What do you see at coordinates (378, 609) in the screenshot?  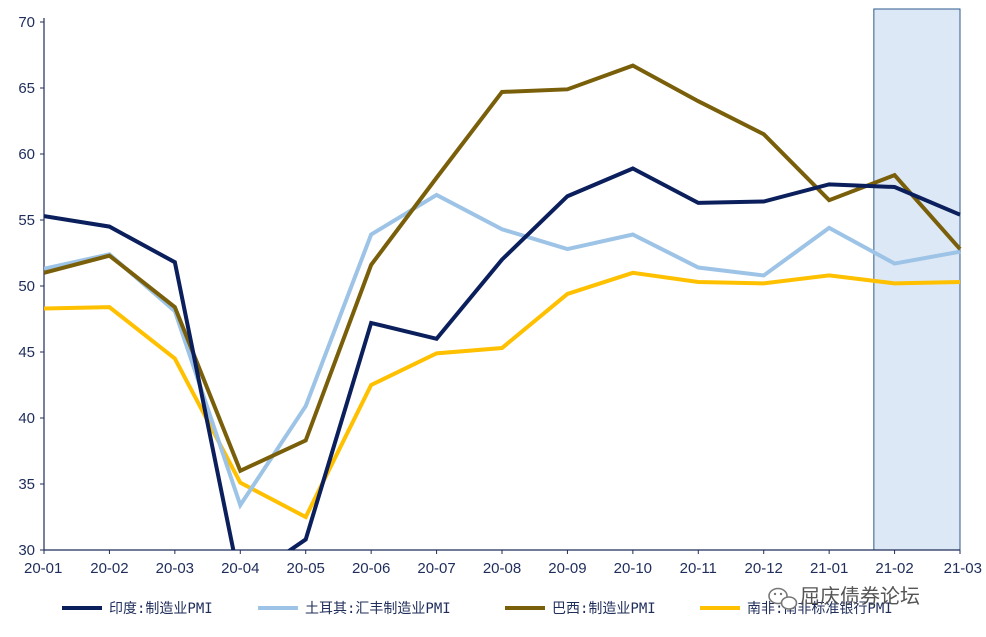 I see `legend-label: 土耳其:汇丰制造业PMI` at bounding box center [378, 609].